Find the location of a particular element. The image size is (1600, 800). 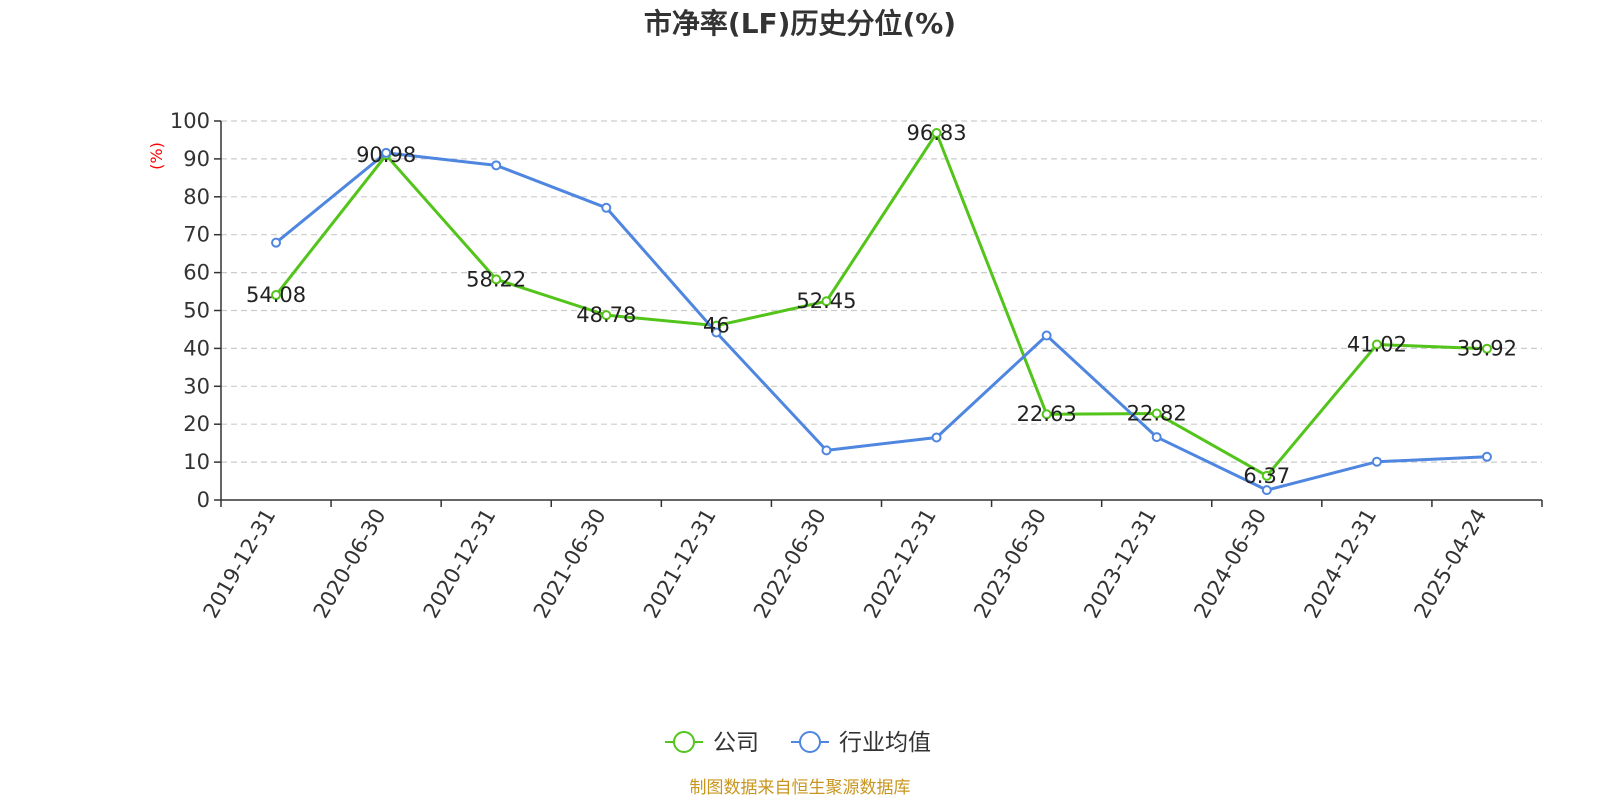

y-tick-label: 100 is located at coordinates (190, 121).